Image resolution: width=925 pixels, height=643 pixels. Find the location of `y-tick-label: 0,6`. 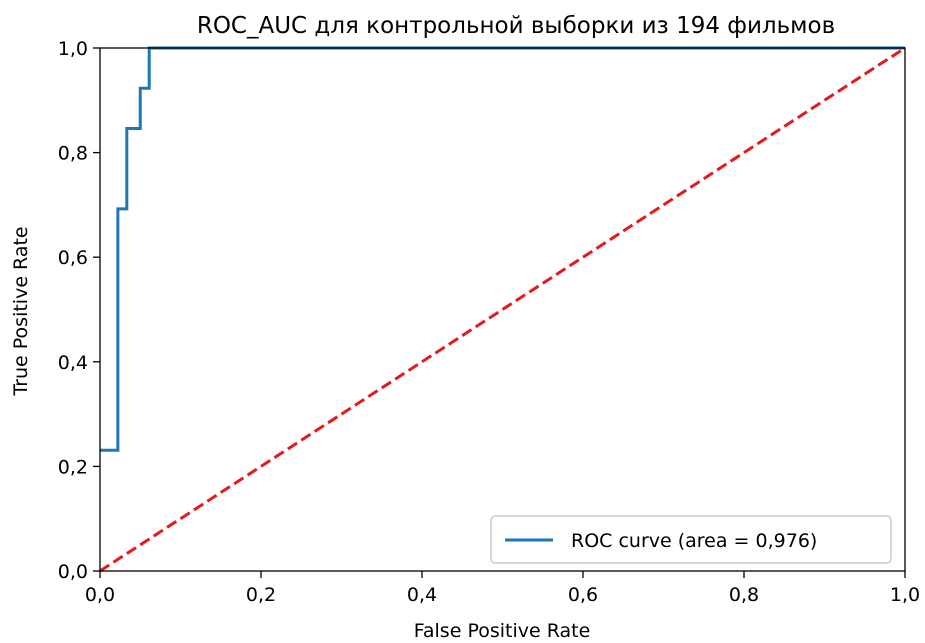

y-tick-label: 0,6 is located at coordinates (73, 258).